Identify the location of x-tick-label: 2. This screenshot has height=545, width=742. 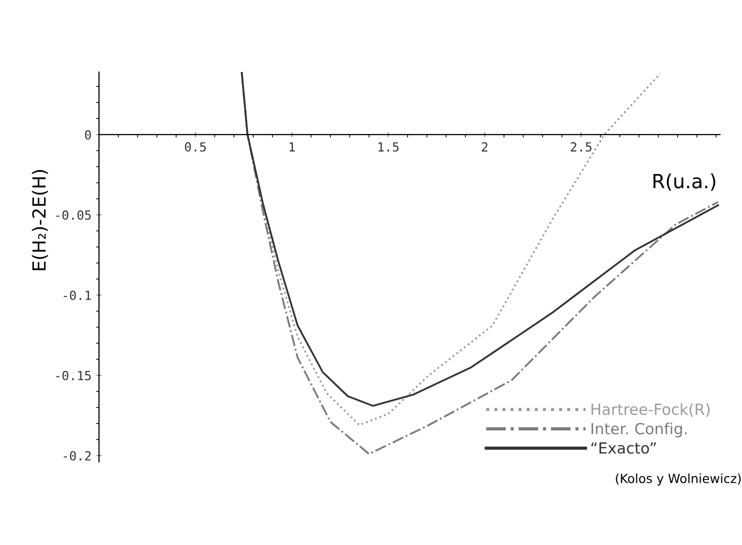
(485, 147).